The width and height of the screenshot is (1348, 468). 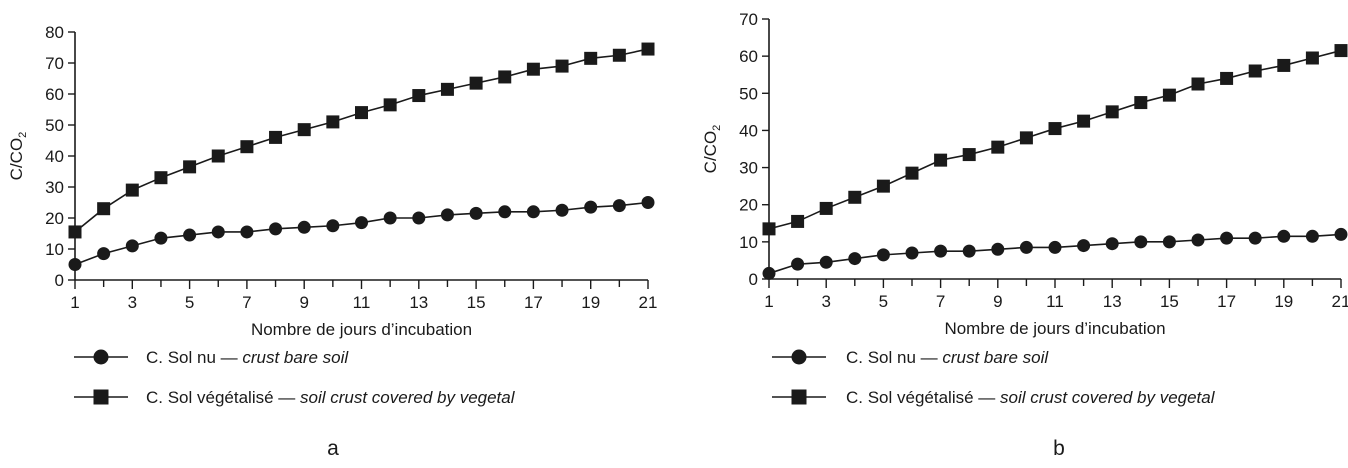 What do you see at coordinates (799, 397) in the screenshot?
I see `legend-marker-square` at bounding box center [799, 397].